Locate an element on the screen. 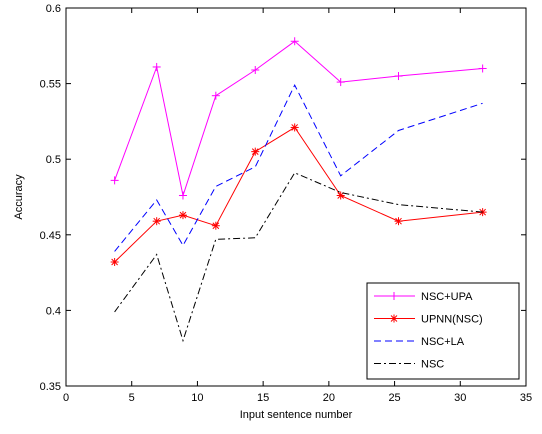 The image size is (542, 434). y-tick-label: 0.45 is located at coordinates (50, 236).